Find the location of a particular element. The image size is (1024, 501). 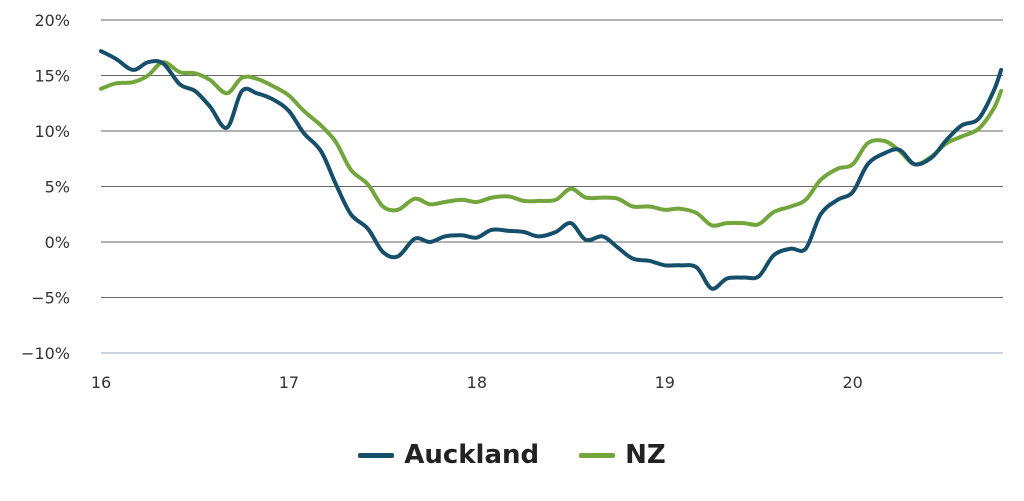

legend-item-auckland: Auckland is located at coordinates (448, 455).